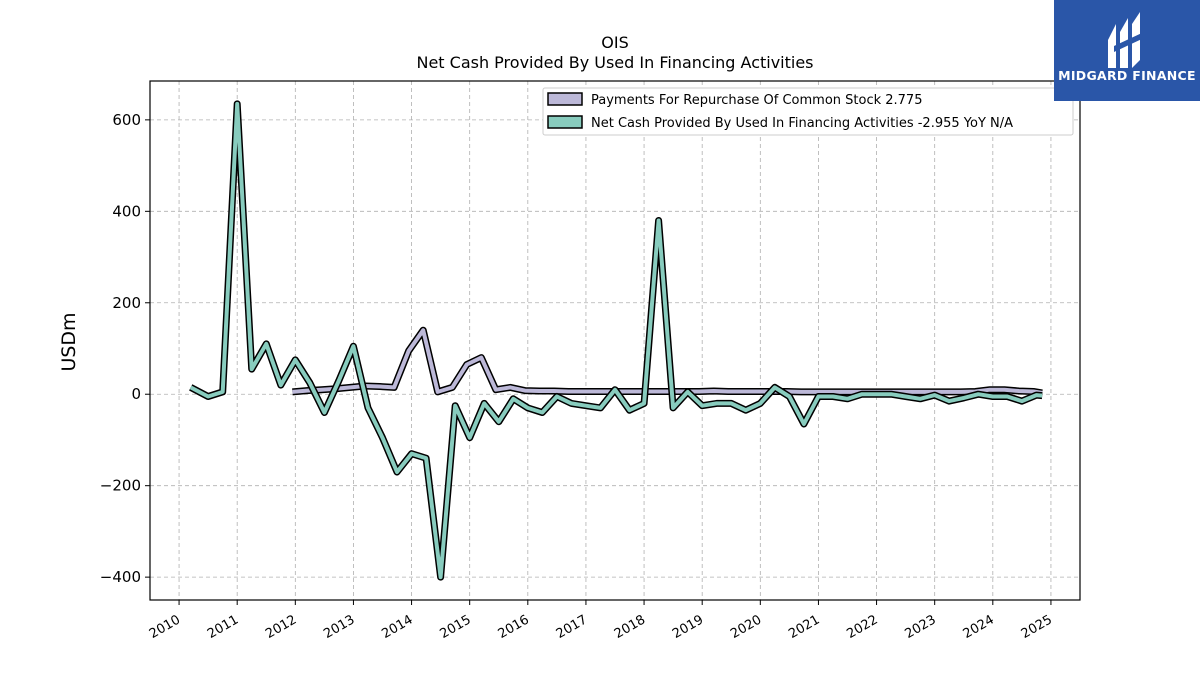 This screenshot has height=675, width=1200. I want to click on x-tick-label: 2019, so click(688, 627).